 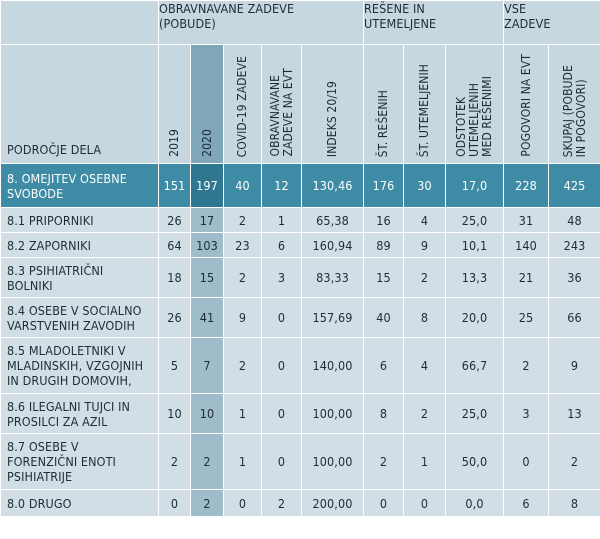 What do you see at coordinates (261, 22) in the screenshot?
I see `group-header-handled: OBRAVNAVANE ZADEVE (POBUDE)` at bounding box center [261, 22].